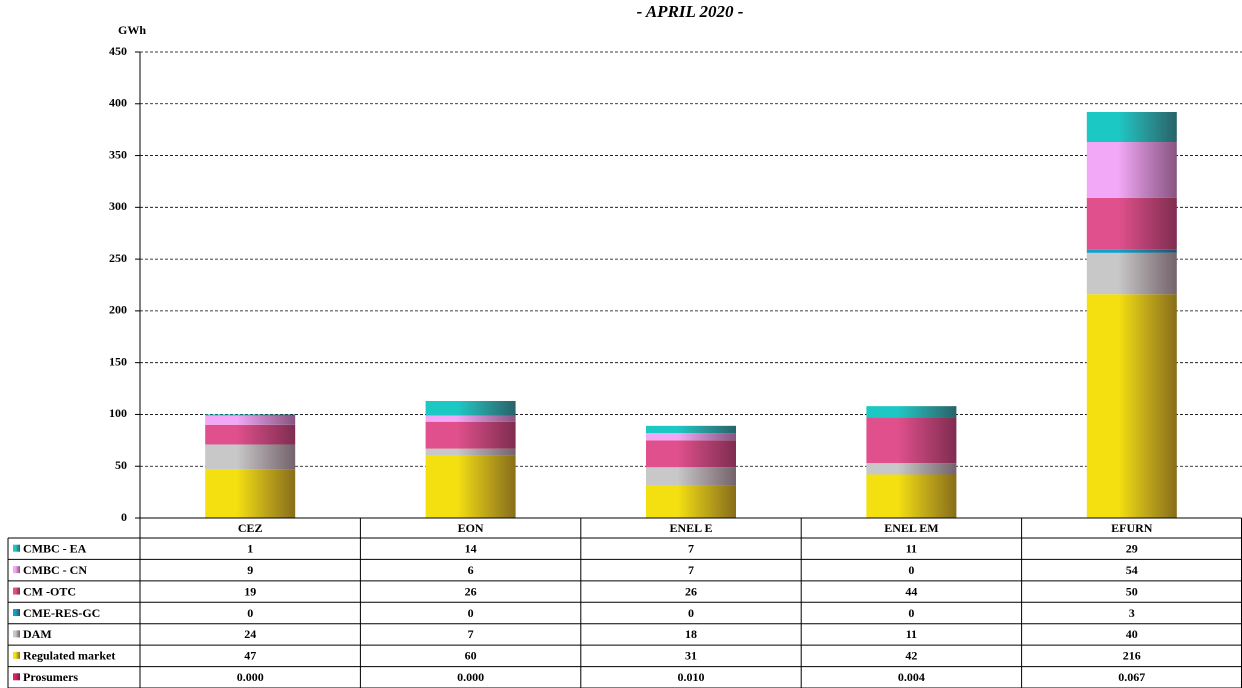 This screenshot has height=688, width=1242. What do you see at coordinates (1131, 677) in the screenshot?
I see `table-value: 0.067` at bounding box center [1131, 677].